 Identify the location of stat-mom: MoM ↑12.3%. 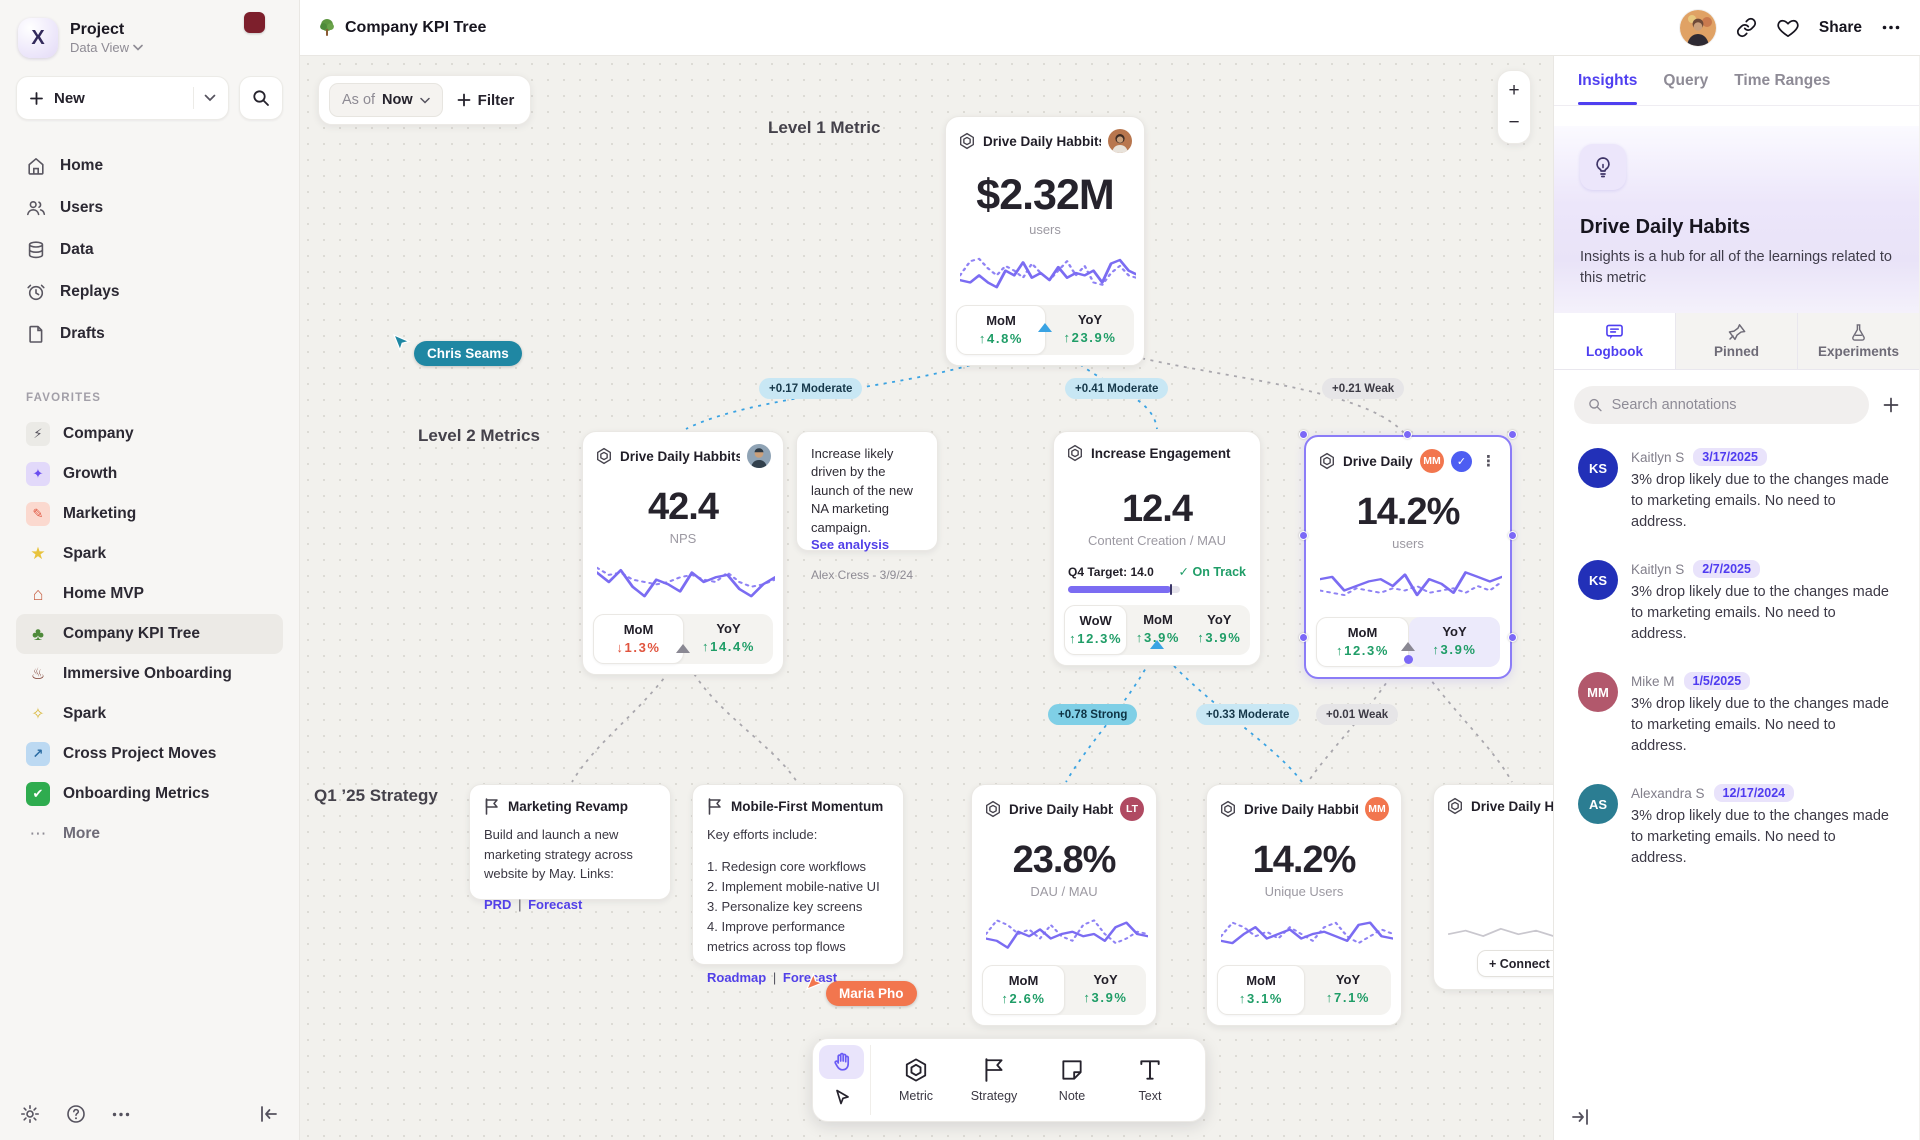
(1362, 642).